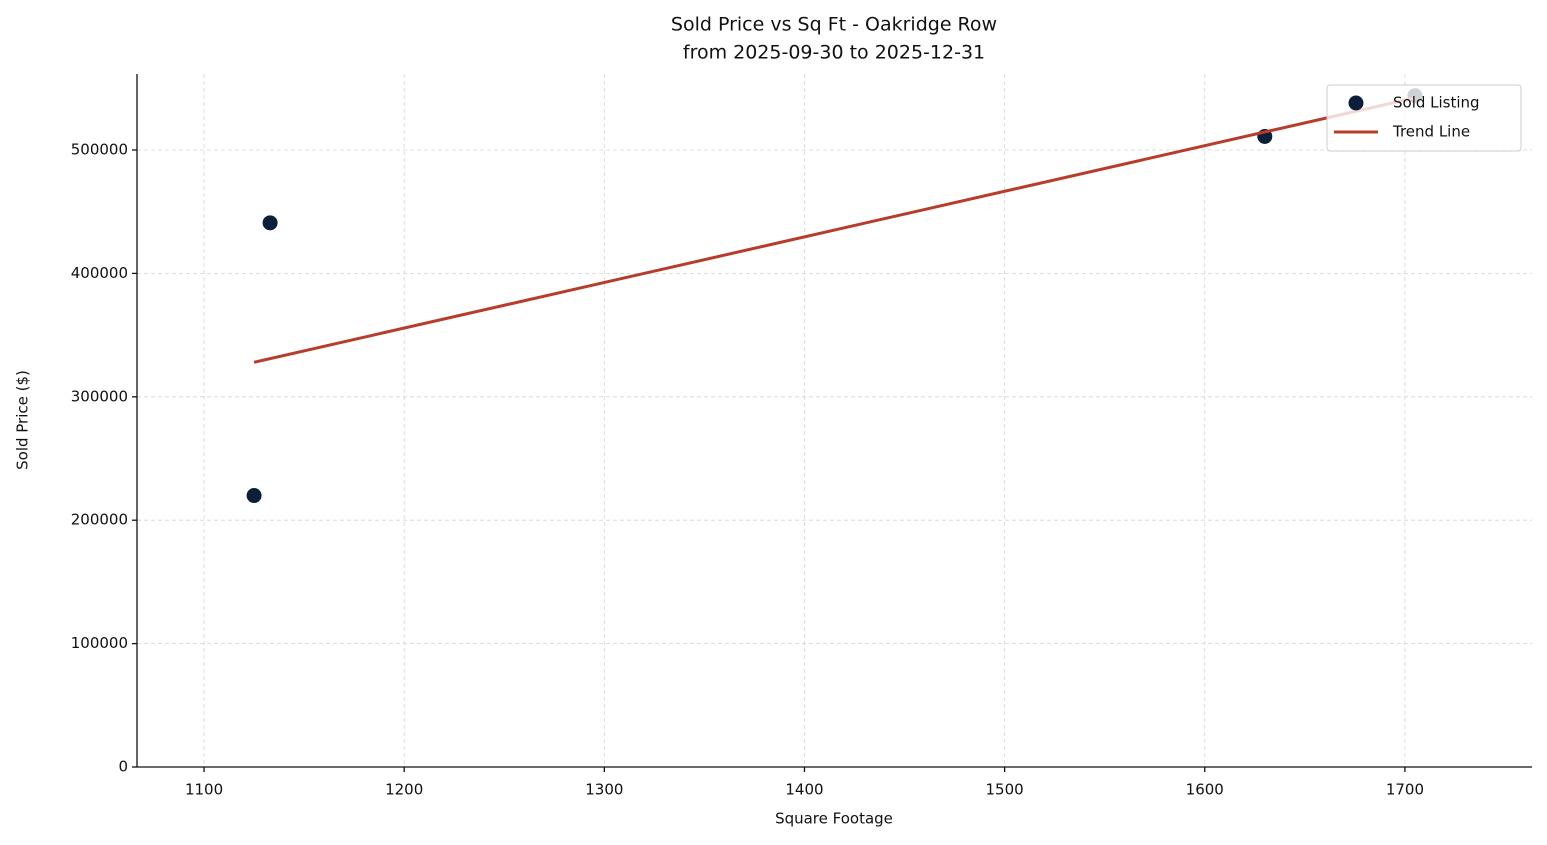 The height and width of the screenshot is (845, 1547). I want to click on chart-title: Sold Price vs Sq Ft - Oakridge Row, so click(834, 25).